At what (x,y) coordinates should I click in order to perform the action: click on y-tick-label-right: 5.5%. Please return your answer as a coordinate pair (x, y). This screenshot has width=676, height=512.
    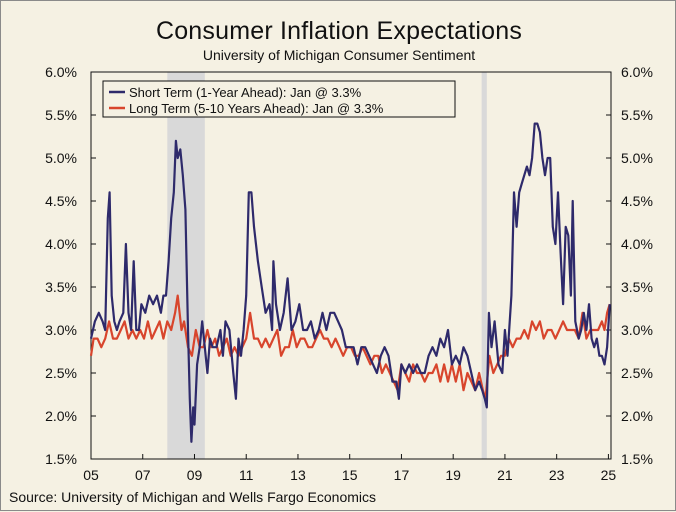
    Looking at the image, I should click on (637, 115).